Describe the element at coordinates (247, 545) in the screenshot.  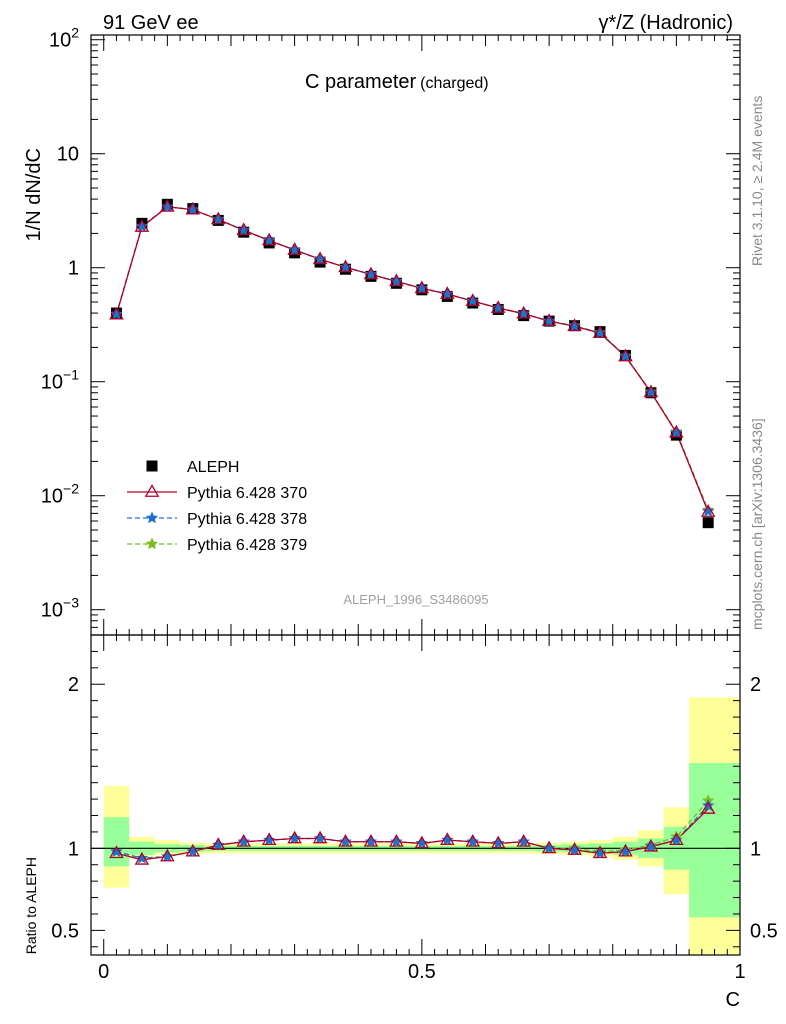
I see `legend-label-3: Pythia 6.428 379` at that location.